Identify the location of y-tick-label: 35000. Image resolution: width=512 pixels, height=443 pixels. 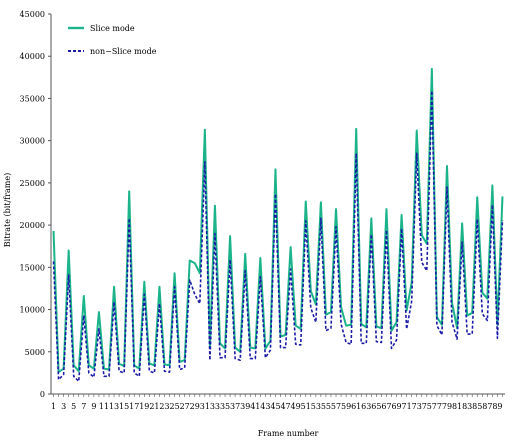
(32, 98).